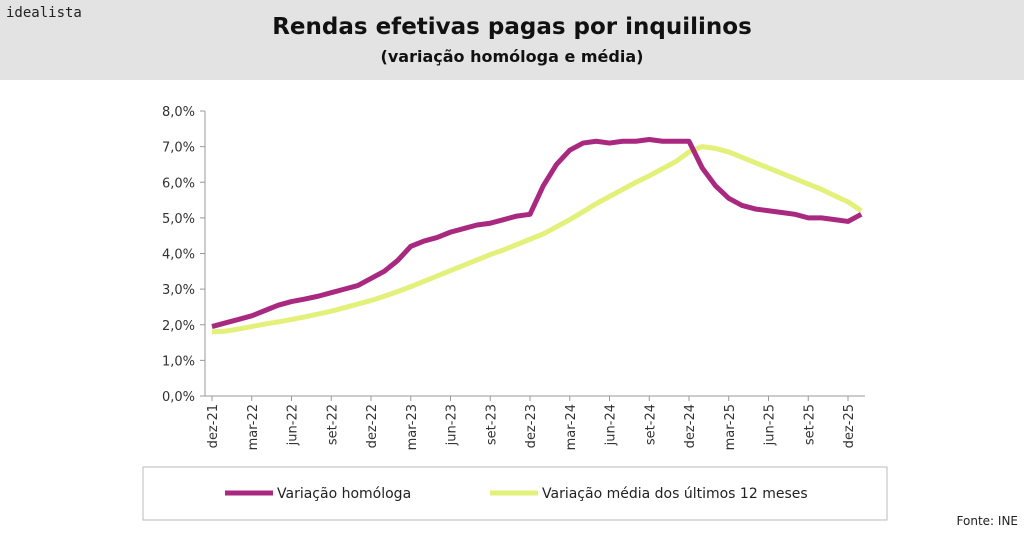 This screenshot has height=539, width=1024. Describe the element at coordinates (512, 56) in the screenshot. I see `chart-subtitle: (variação homóloga e média)` at that location.